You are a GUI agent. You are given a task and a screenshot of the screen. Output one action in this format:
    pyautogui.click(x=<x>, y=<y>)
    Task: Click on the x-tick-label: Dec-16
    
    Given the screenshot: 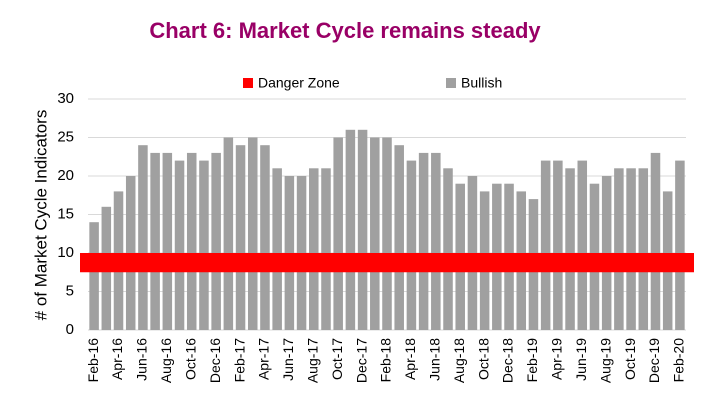 What is the action you would take?
    pyautogui.click(x=215, y=360)
    